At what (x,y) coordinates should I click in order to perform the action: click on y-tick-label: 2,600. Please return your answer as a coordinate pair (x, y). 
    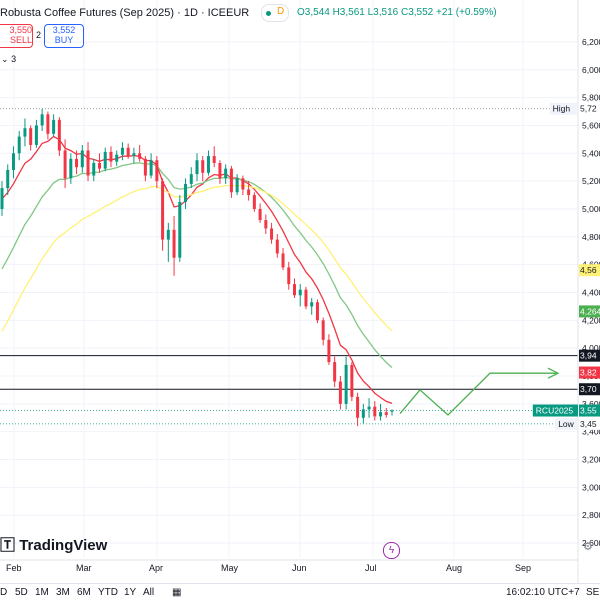
    Looking at the image, I should click on (591, 543).